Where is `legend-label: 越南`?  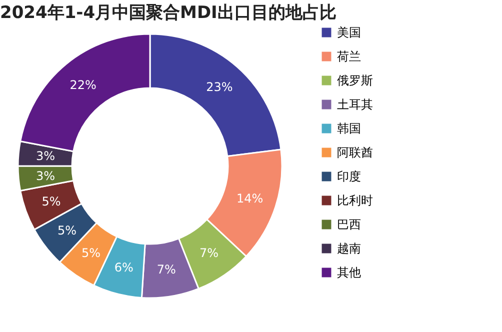
legend-label: 越南 is located at coordinates (349, 249).